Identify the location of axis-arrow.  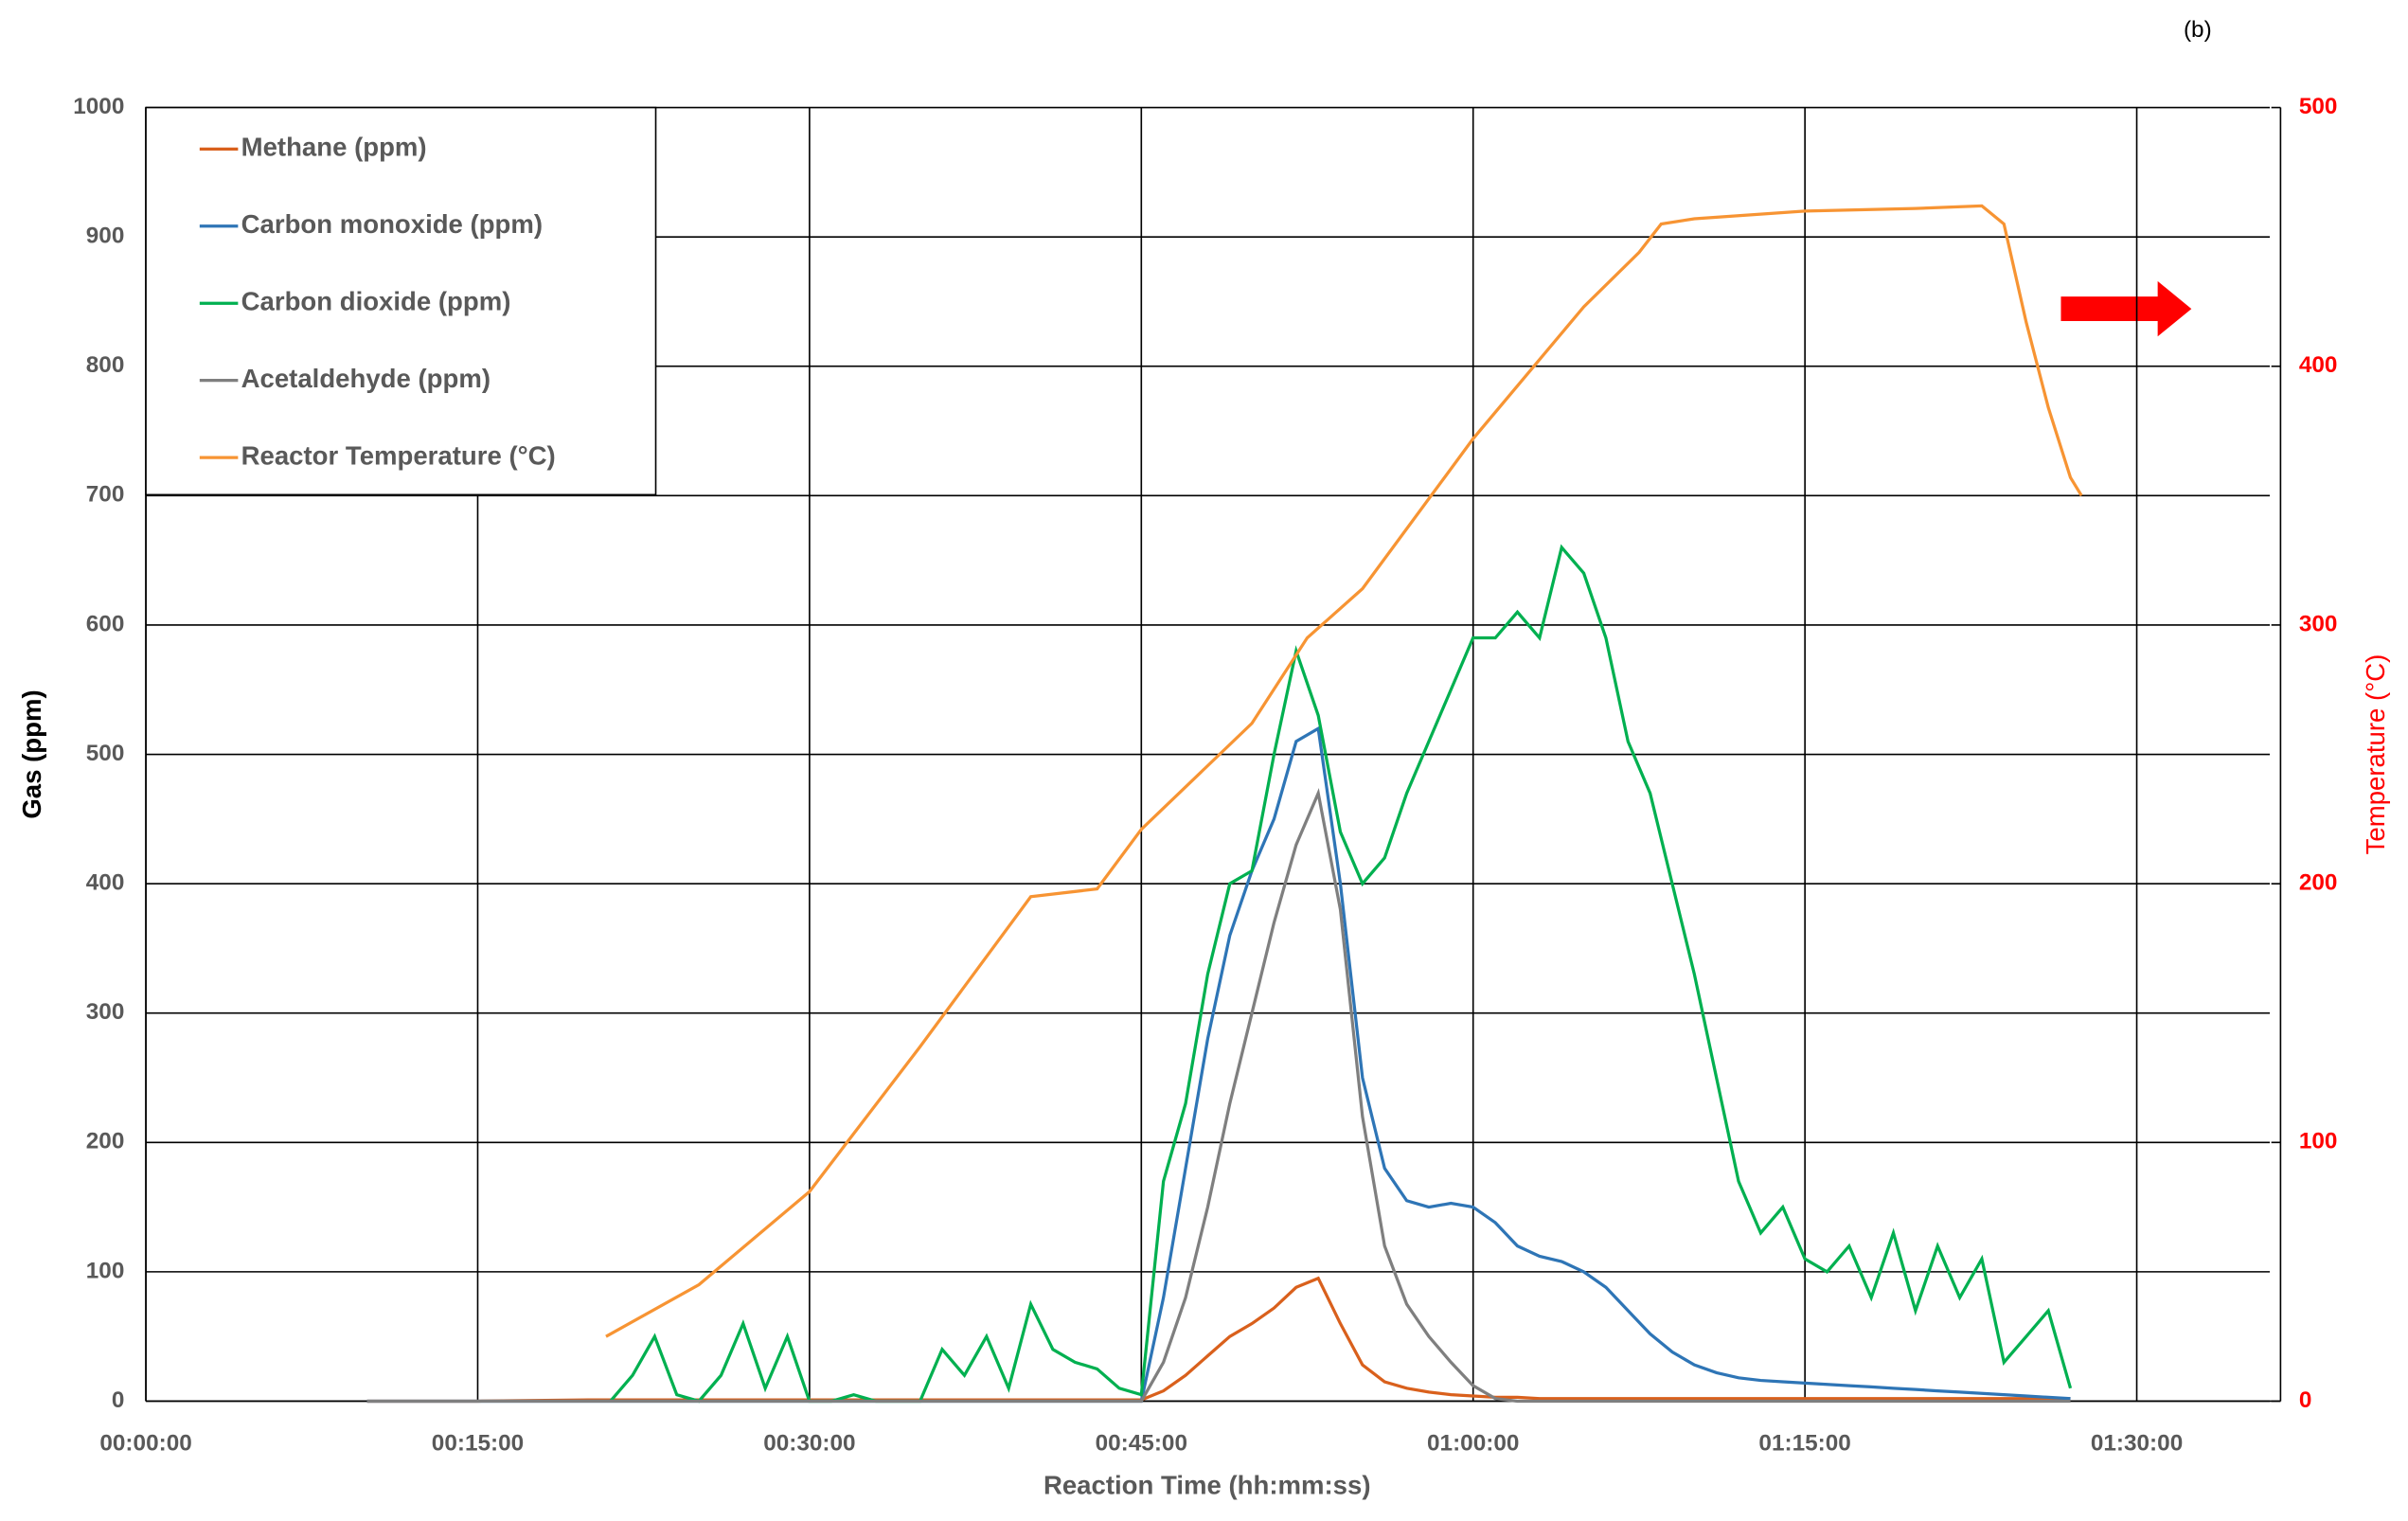
(2126, 308).